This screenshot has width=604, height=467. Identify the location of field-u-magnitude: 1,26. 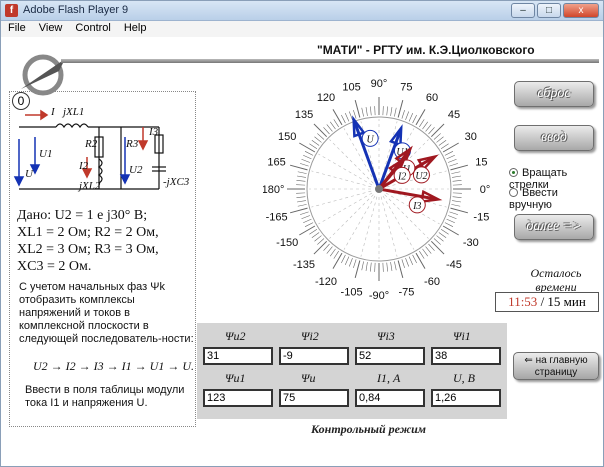
(466, 398).